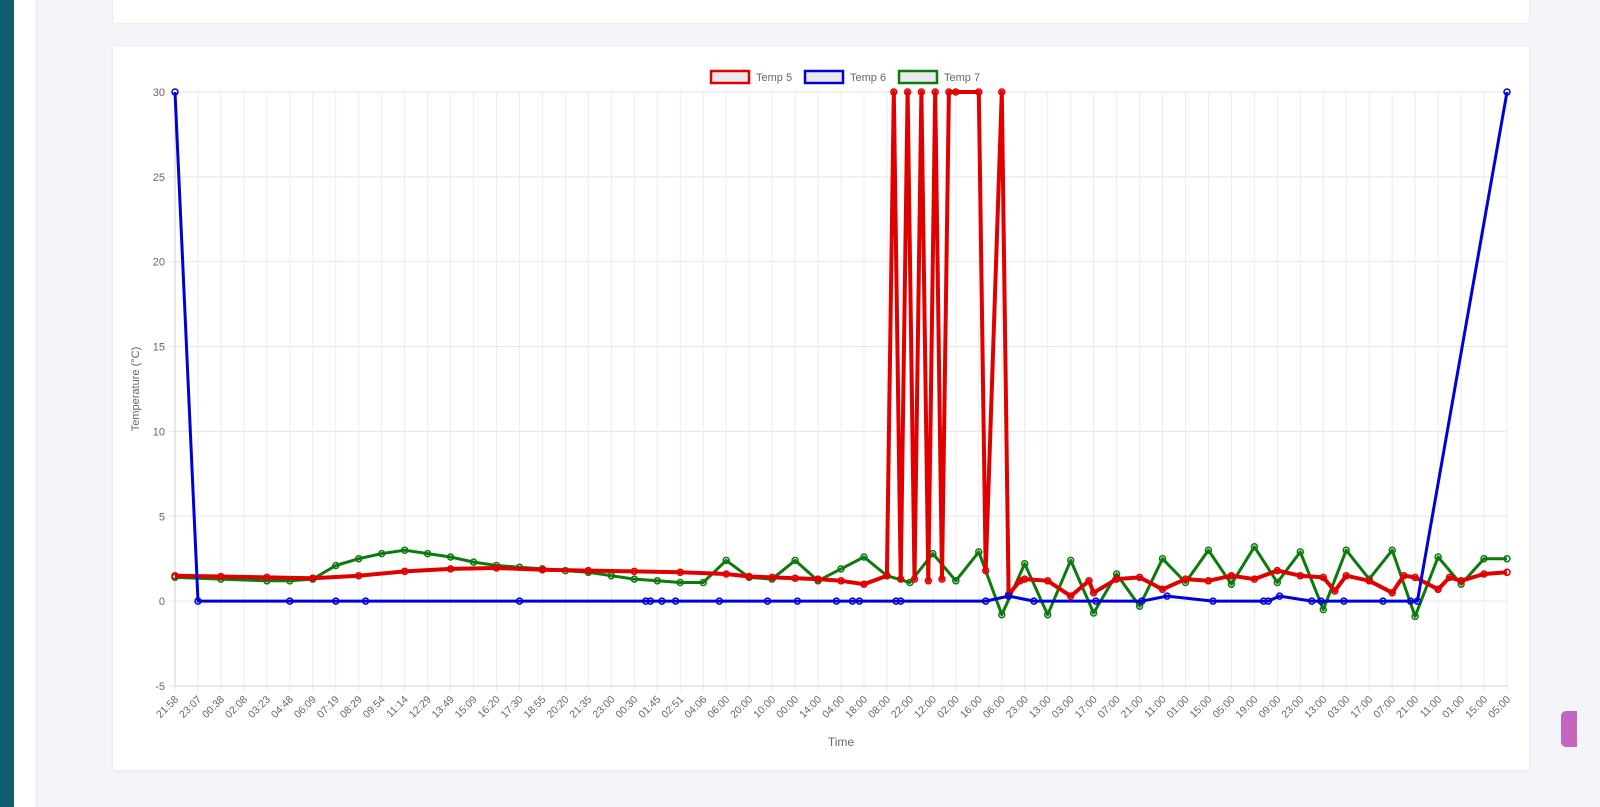 Image resolution: width=1600 pixels, height=807 pixels. I want to click on side-tab-button, so click(1569, 729).